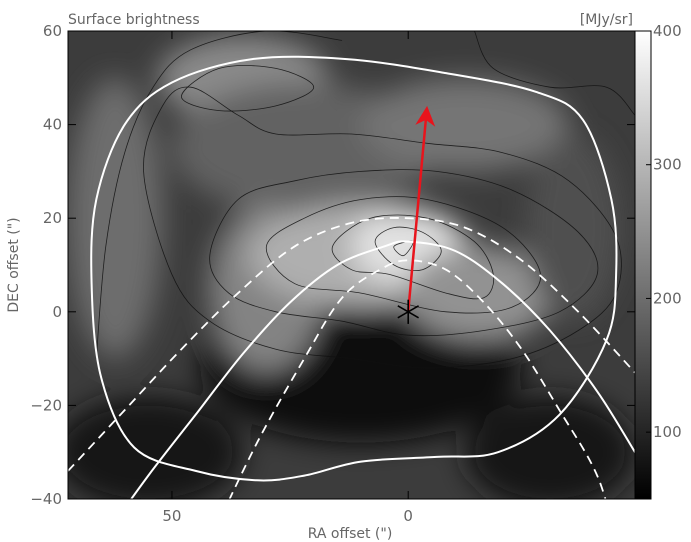 The width and height of the screenshot is (691, 542). I want to click on y-tick-label: −40, so click(46, 499).